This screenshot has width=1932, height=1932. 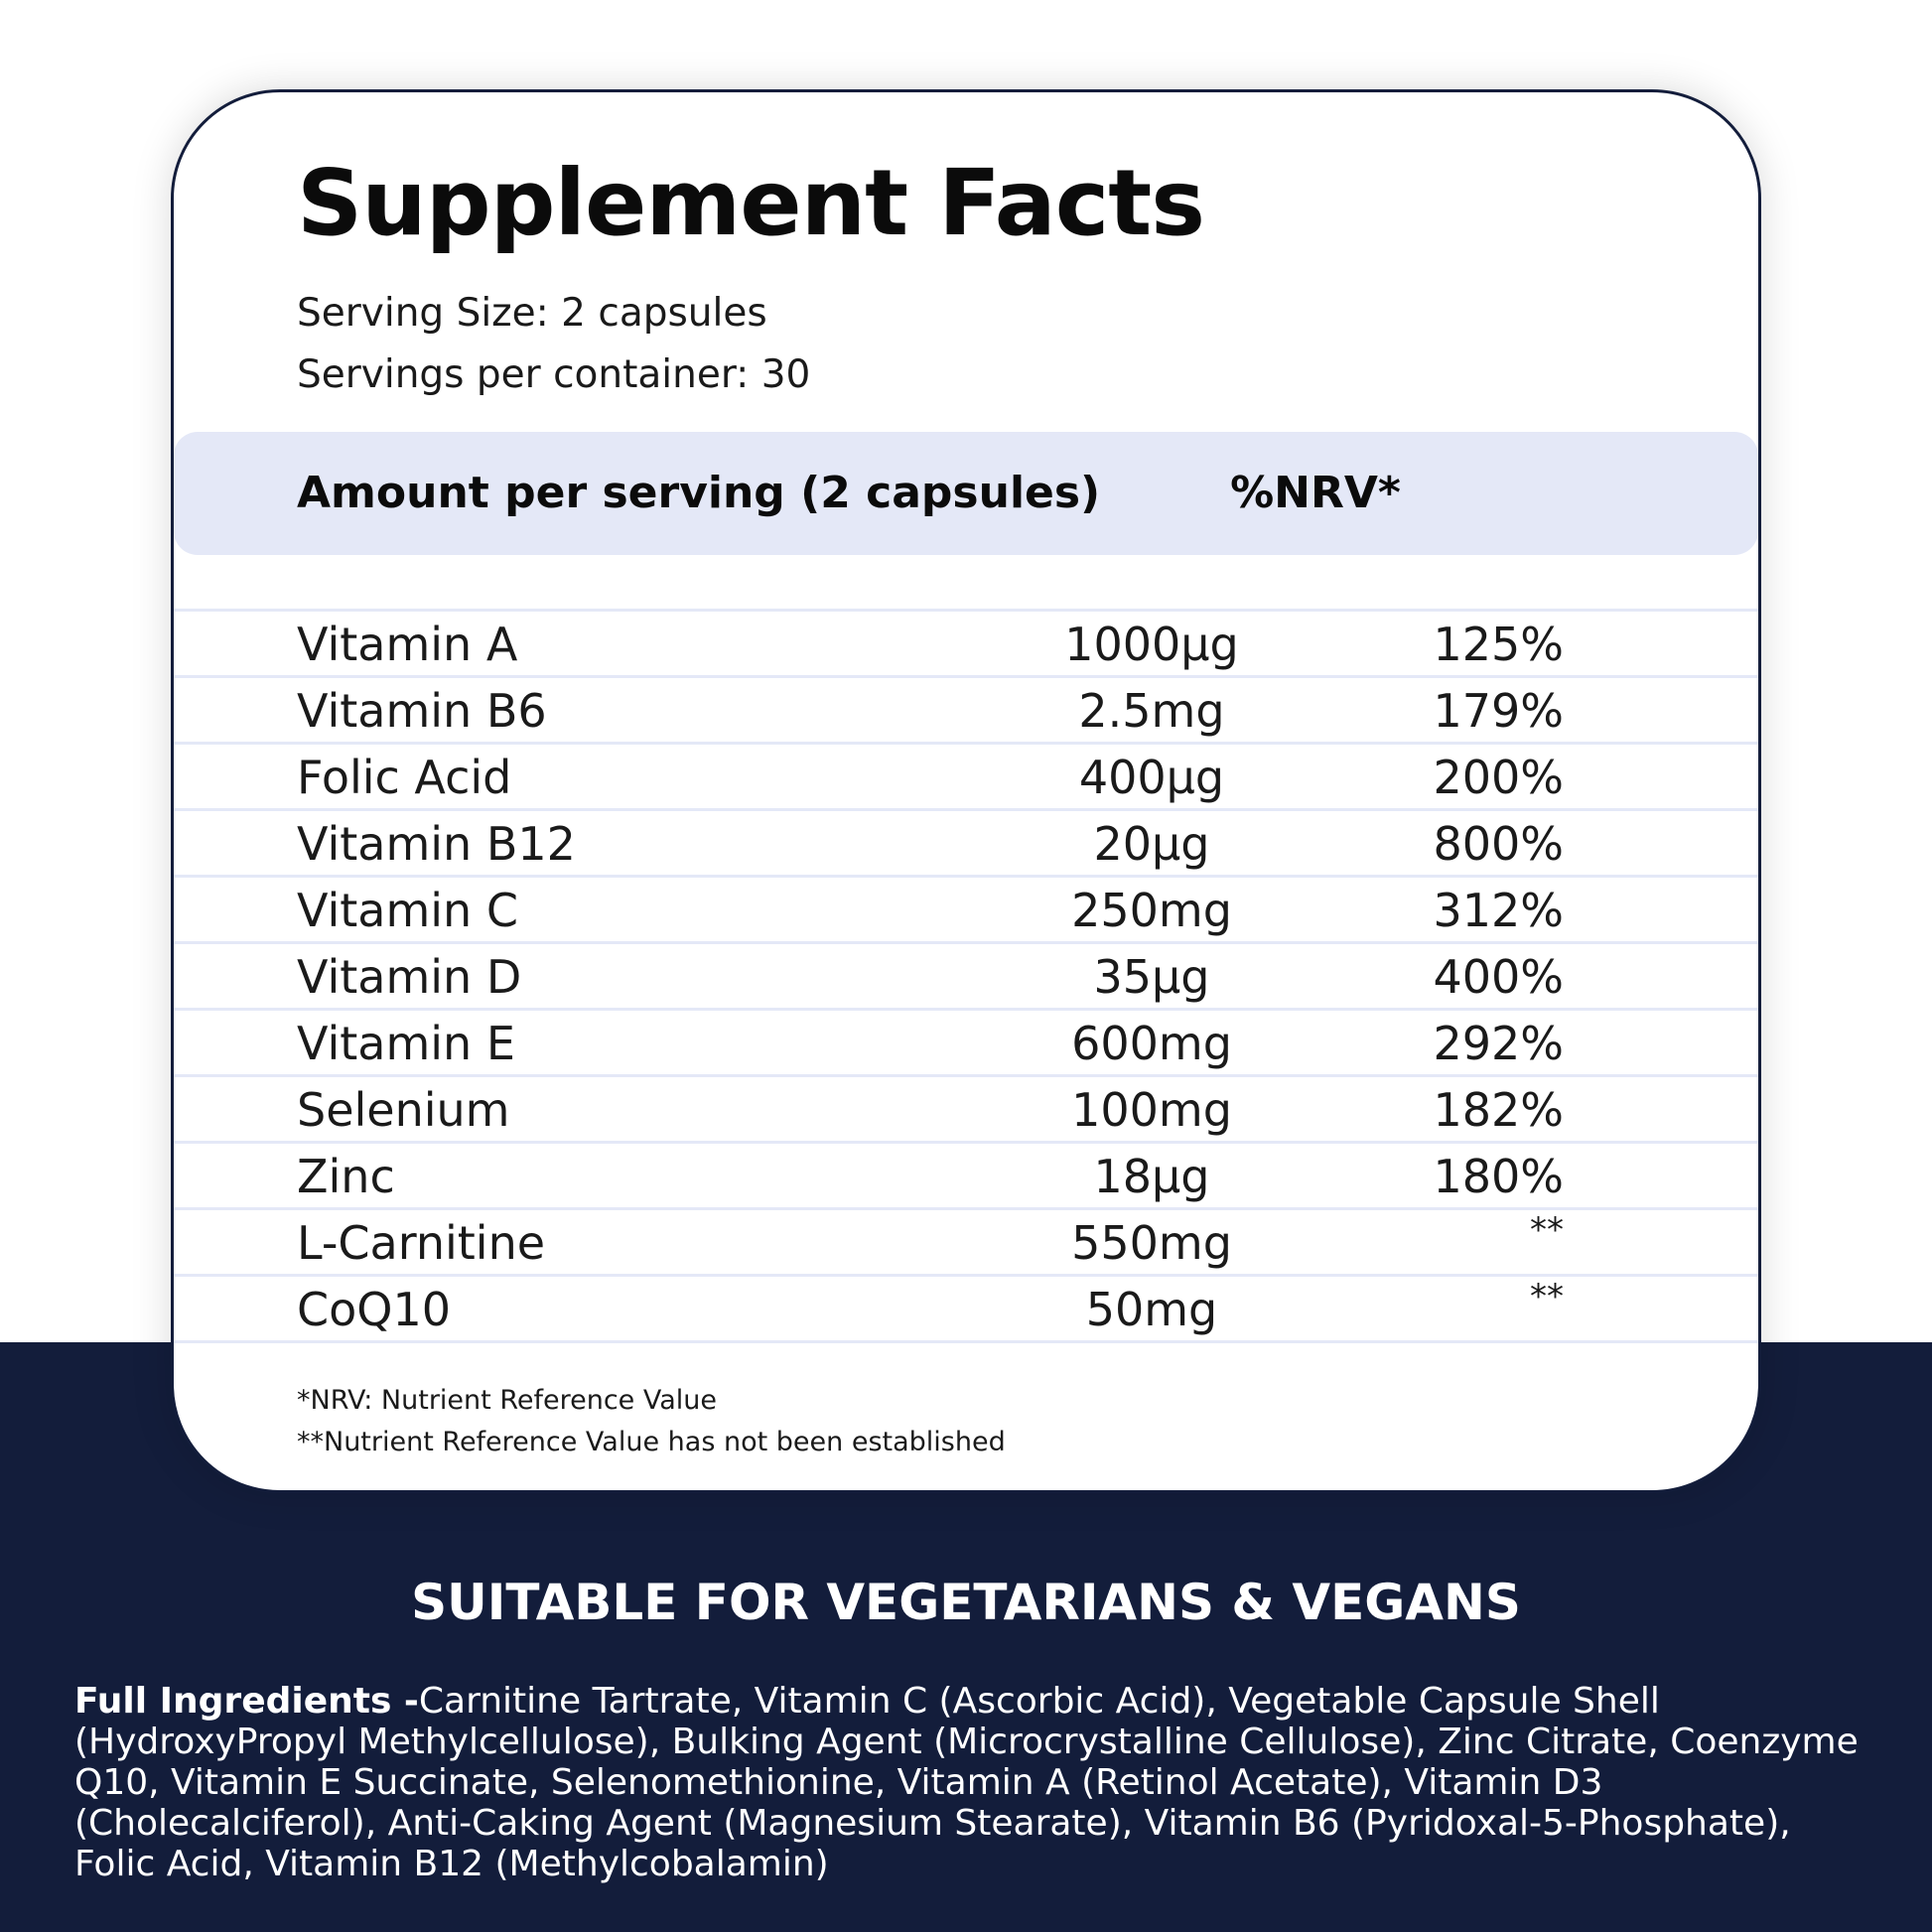 I want to click on footnote-nrv: *NRV: Nutrient Reference Value, so click(x=507, y=1401).